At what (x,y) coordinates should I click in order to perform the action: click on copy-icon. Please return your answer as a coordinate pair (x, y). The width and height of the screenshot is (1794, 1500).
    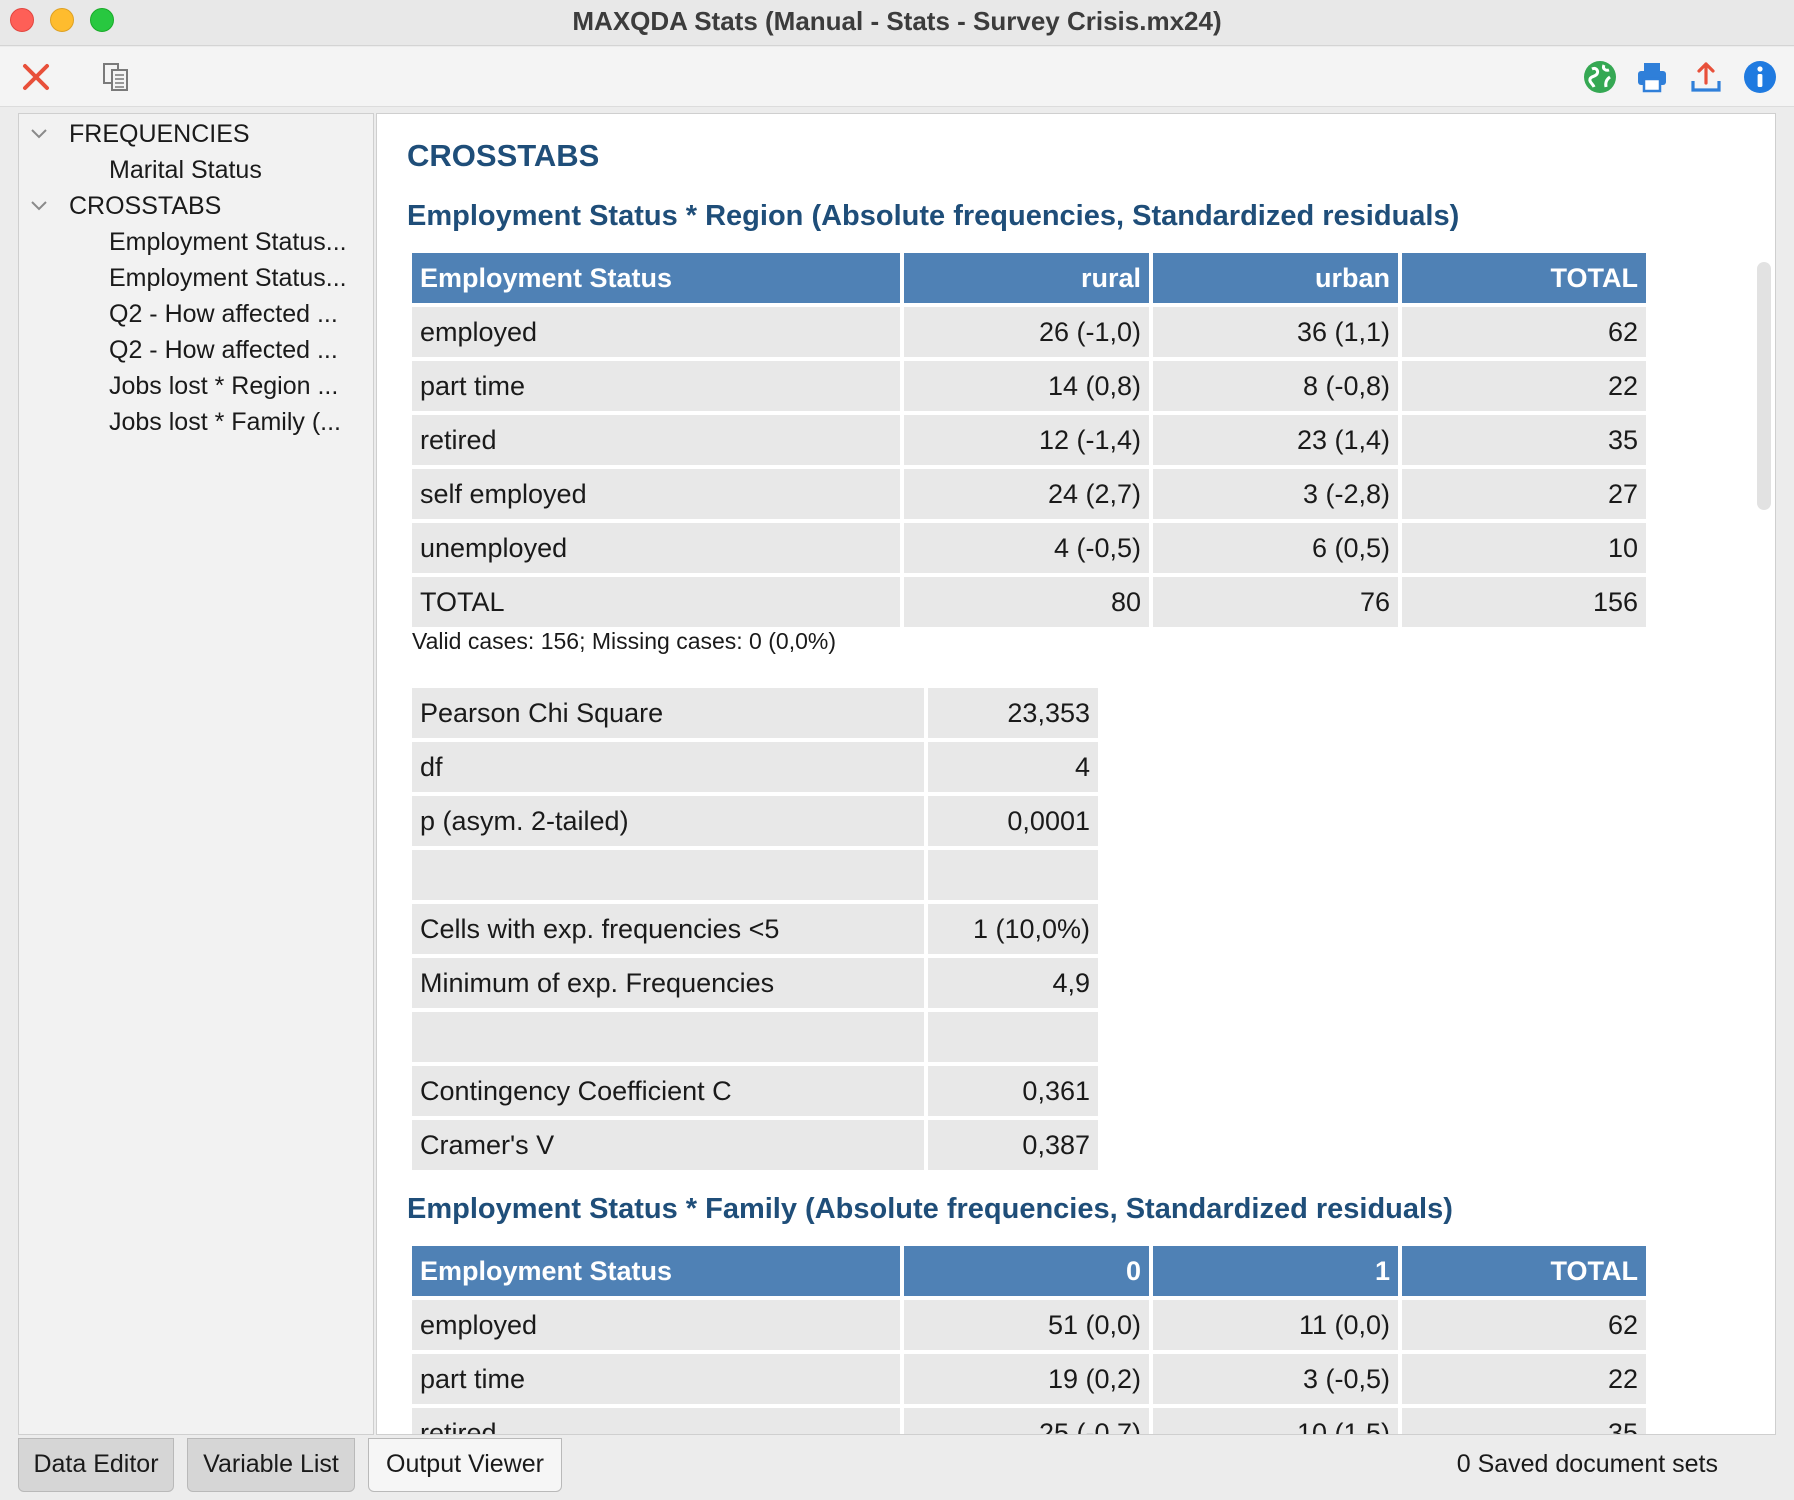
    Looking at the image, I should click on (116, 77).